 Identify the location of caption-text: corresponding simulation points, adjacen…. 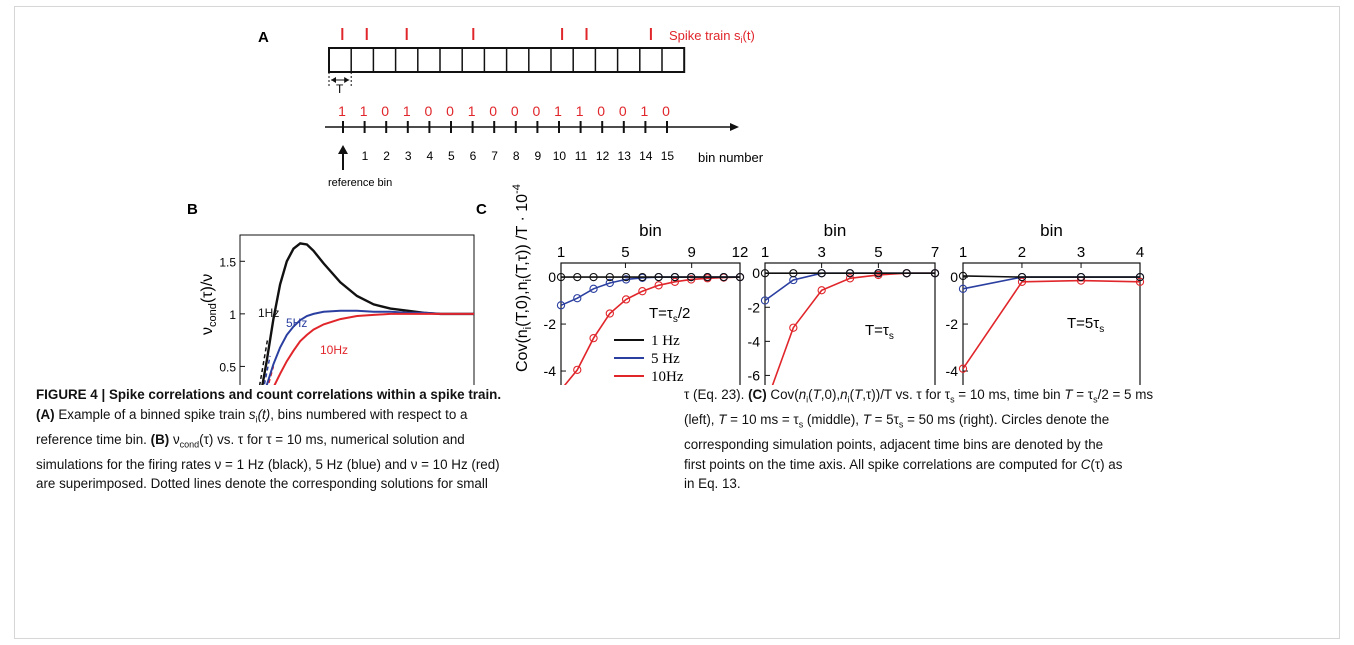
(894, 445).